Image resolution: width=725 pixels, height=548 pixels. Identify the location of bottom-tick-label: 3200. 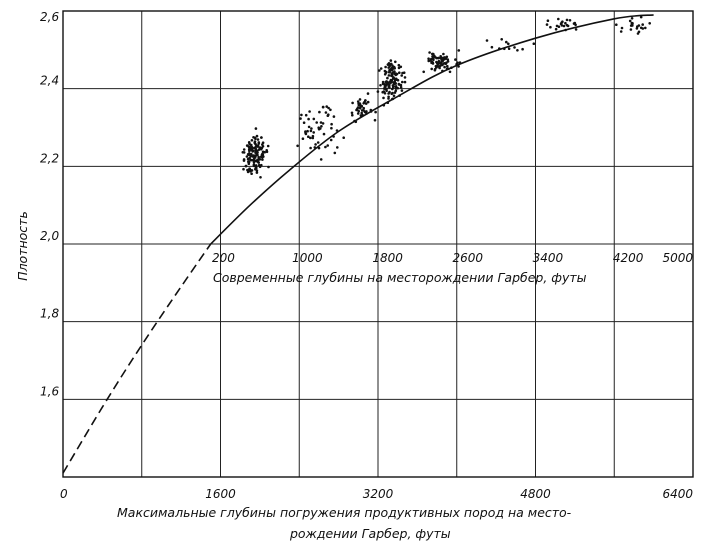
(378, 494).